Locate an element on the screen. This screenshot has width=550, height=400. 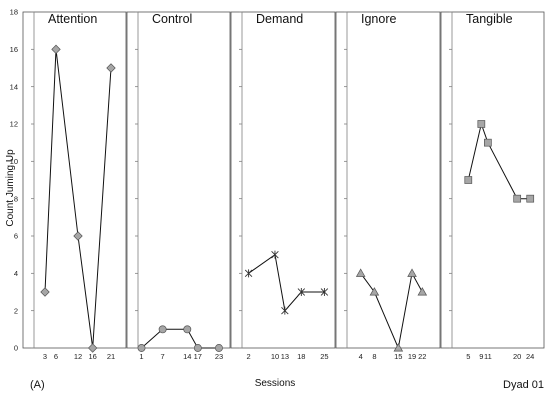
x-tick-label: 17 is located at coordinates (198, 356).